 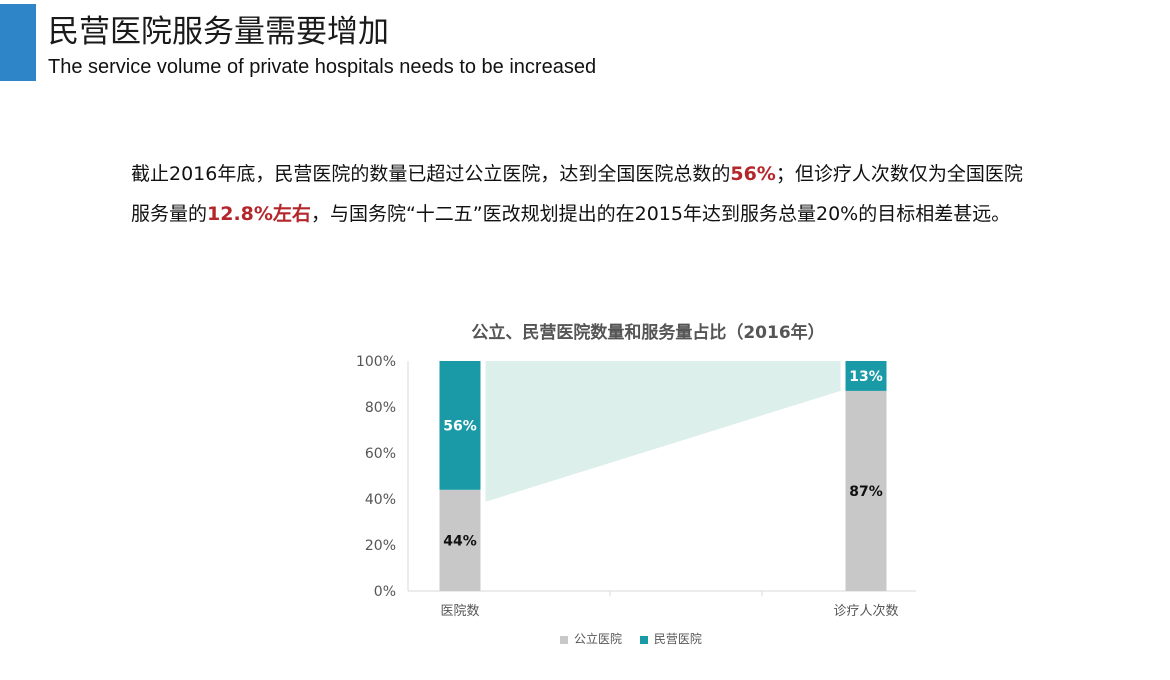 What do you see at coordinates (677, 639) in the screenshot?
I see `legend-label-private: 民营医院` at bounding box center [677, 639].